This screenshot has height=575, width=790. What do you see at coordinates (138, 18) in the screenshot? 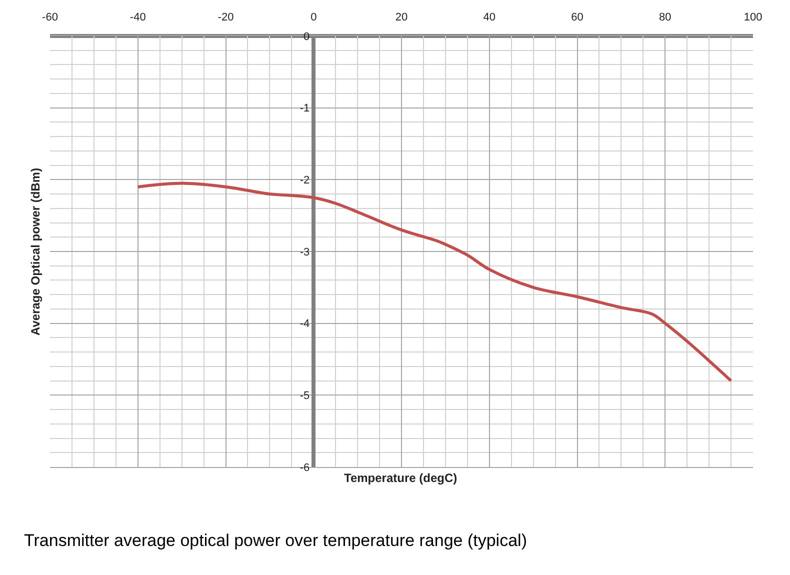
I see `x-tick-label: -40` at bounding box center [138, 18].